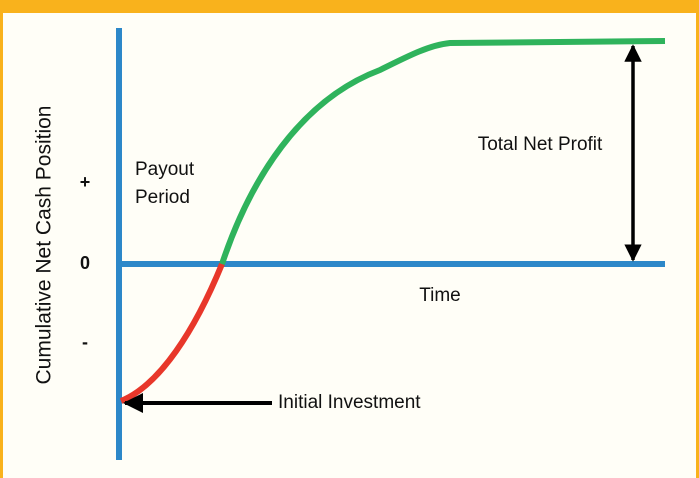 The image size is (699, 478). What do you see at coordinates (1, 239) in the screenshot?
I see `left-border` at bounding box center [1, 239].